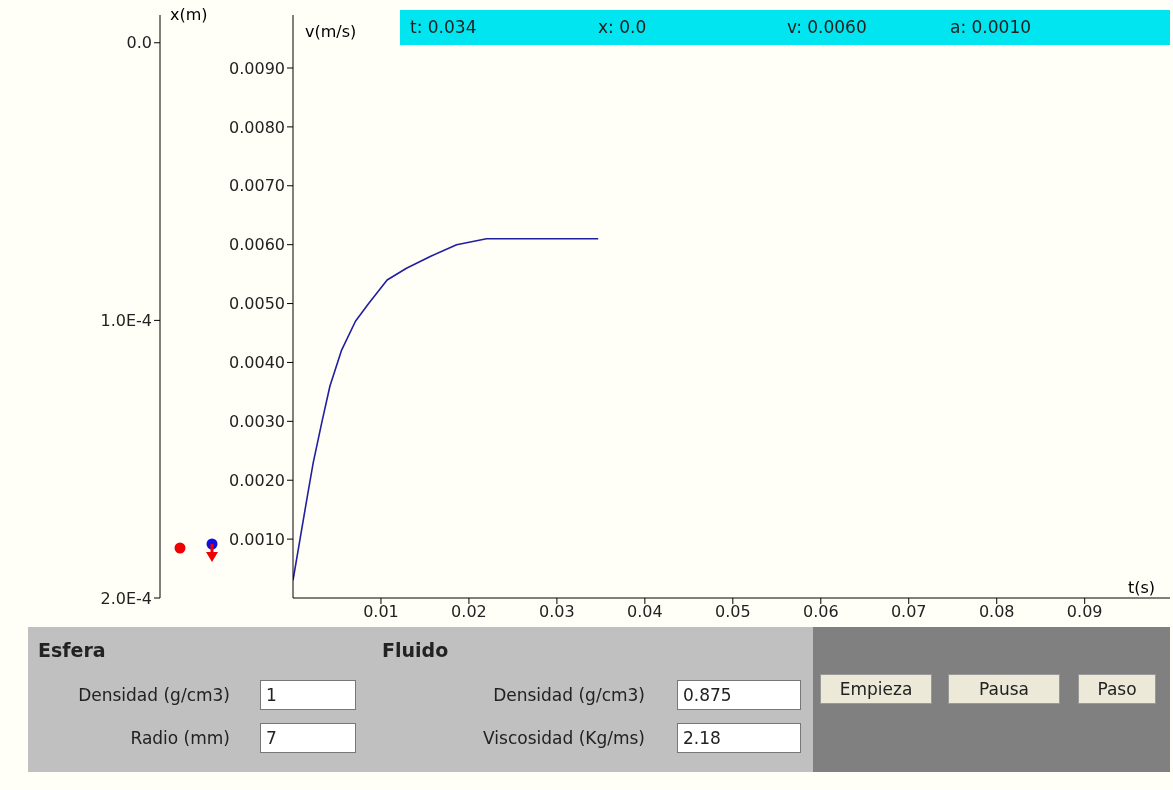  What do you see at coordinates (563, 738) in the screenshot?
I see `text: Viscosidad (Kg/ms)` at bounding box center [563, 738].